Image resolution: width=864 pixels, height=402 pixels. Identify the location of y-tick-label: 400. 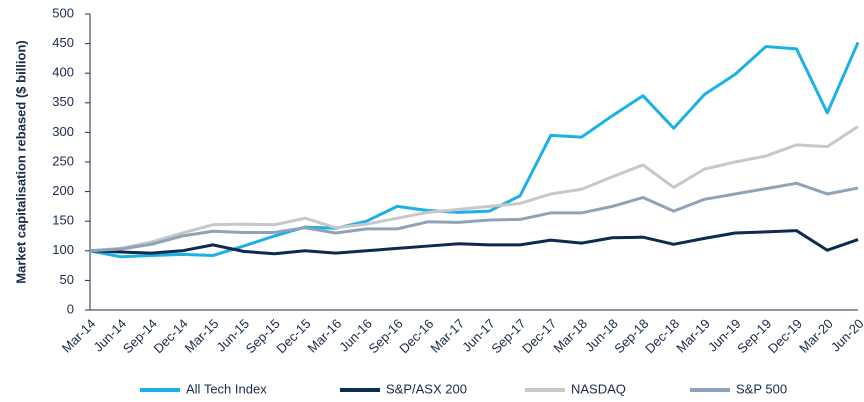
(63, 72).